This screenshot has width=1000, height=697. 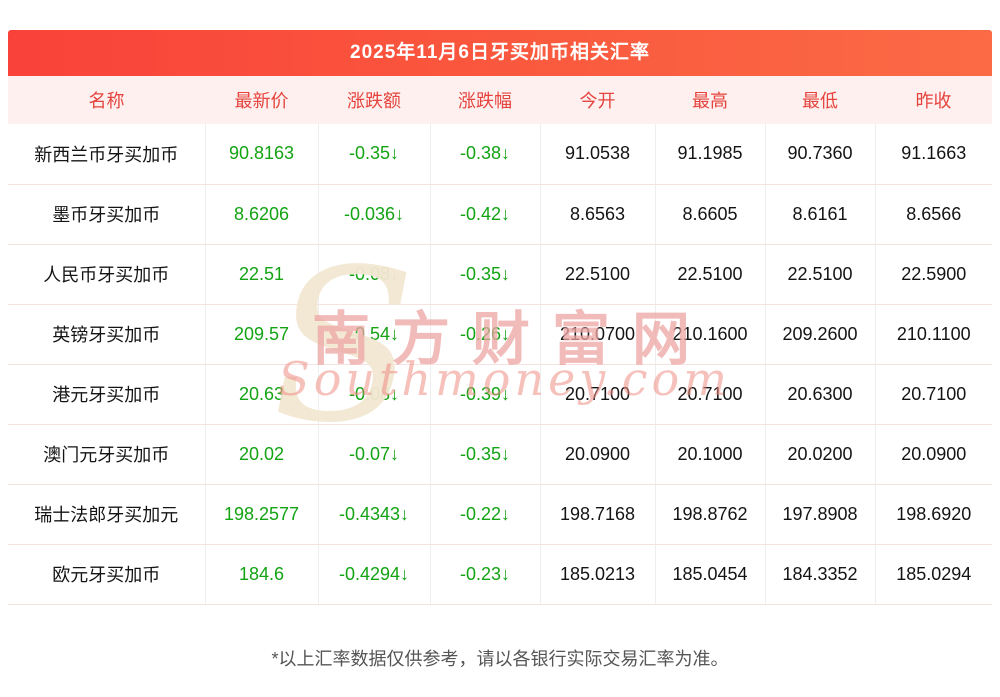 I want to click on cell-open: 210.0700, so click(x=598, y=334).